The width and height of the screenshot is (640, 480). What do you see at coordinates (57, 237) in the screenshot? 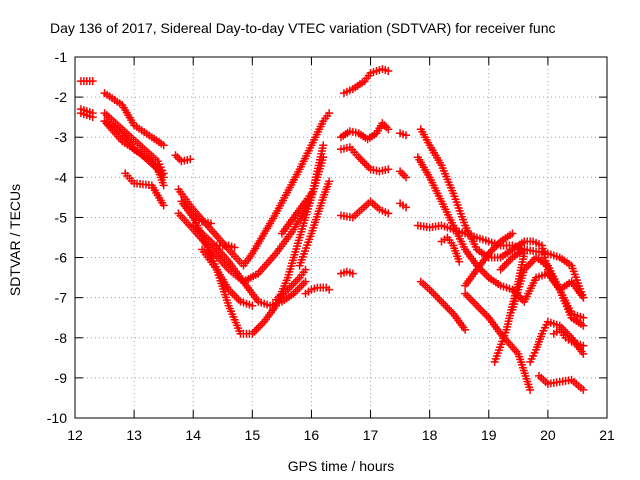
I see `y-tick-labels: -1 -2 -3 -4 -5 -6 -7 -8 -9 -10` at bounding box center [57, 237].